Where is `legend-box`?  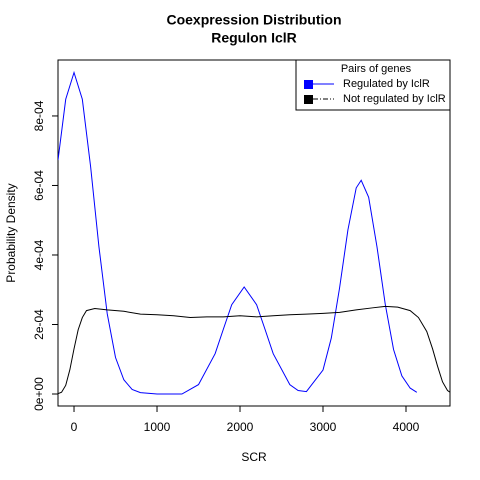 legend-box is located at coordinates (373, 85).